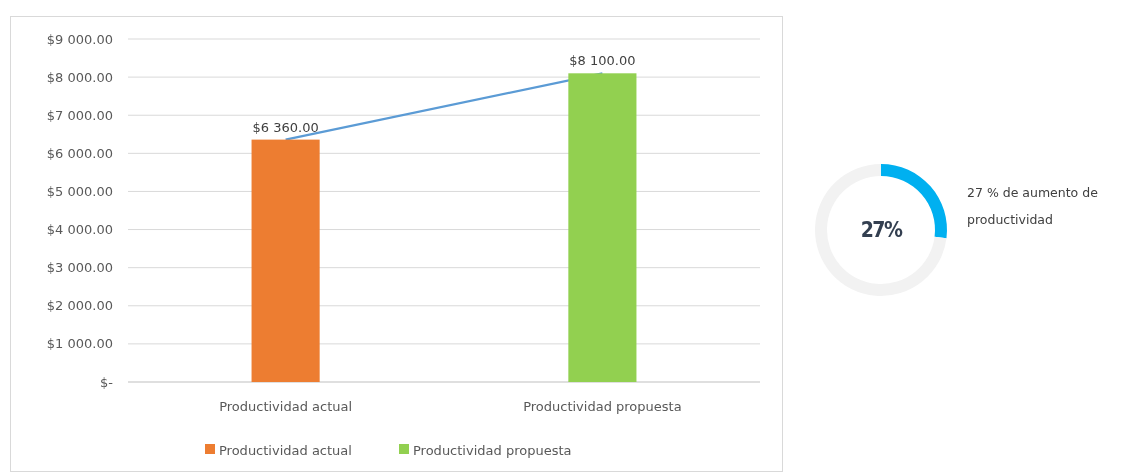 The width and height of the screenshot is (1121, 475). I want to click on y-tick-label: $2 000.00, so click(79, 306).